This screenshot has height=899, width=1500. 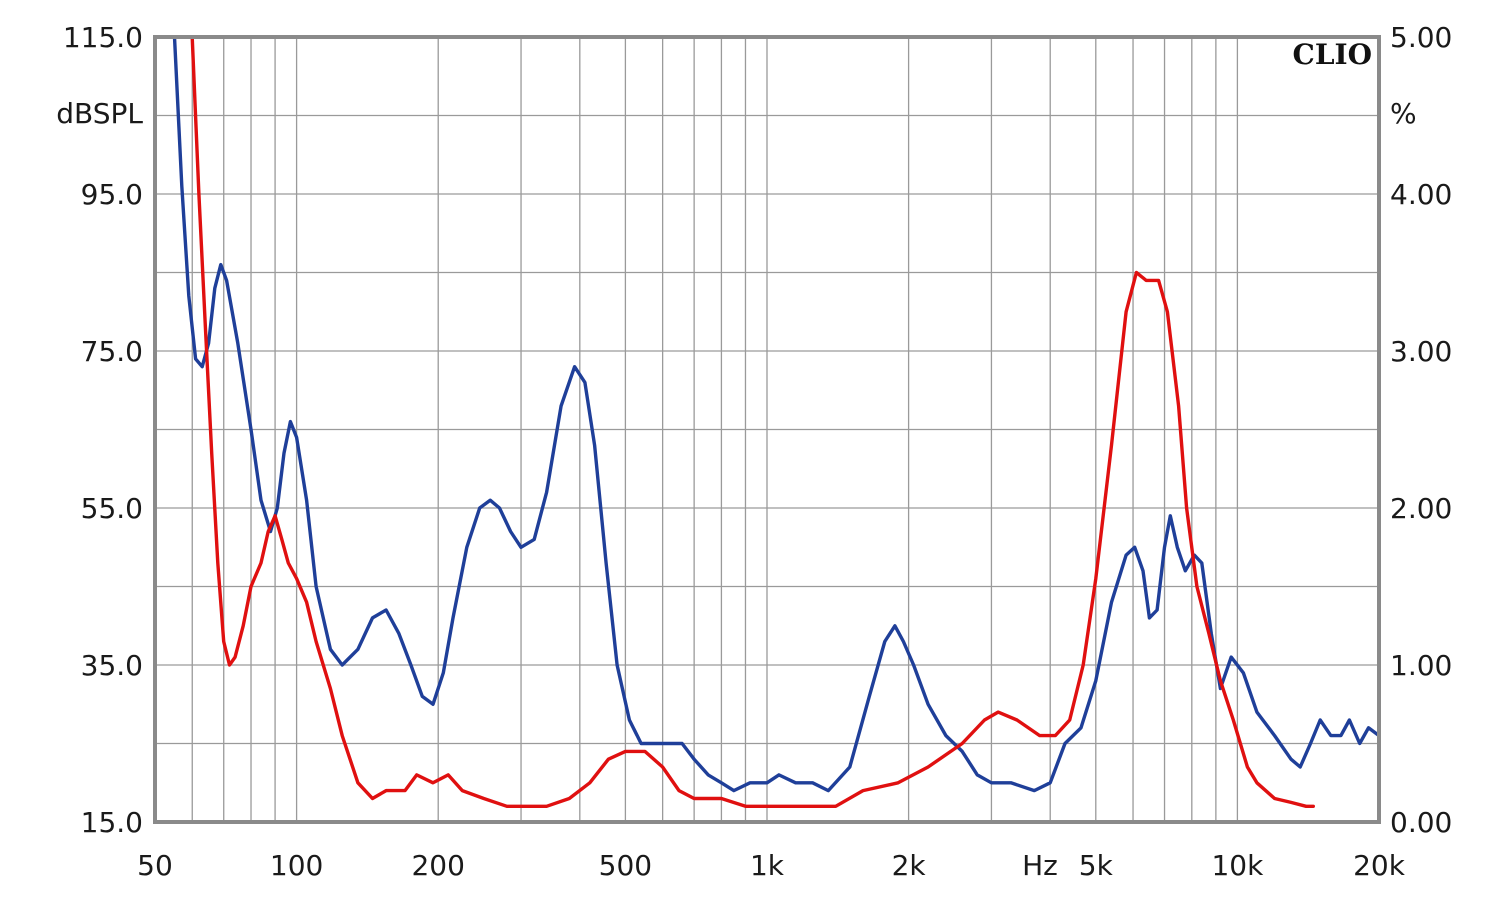 What do you see at coordinates (296, 865) in the screenshot?
I see `x-tick-label: 100` at bounding box center [296, 865].